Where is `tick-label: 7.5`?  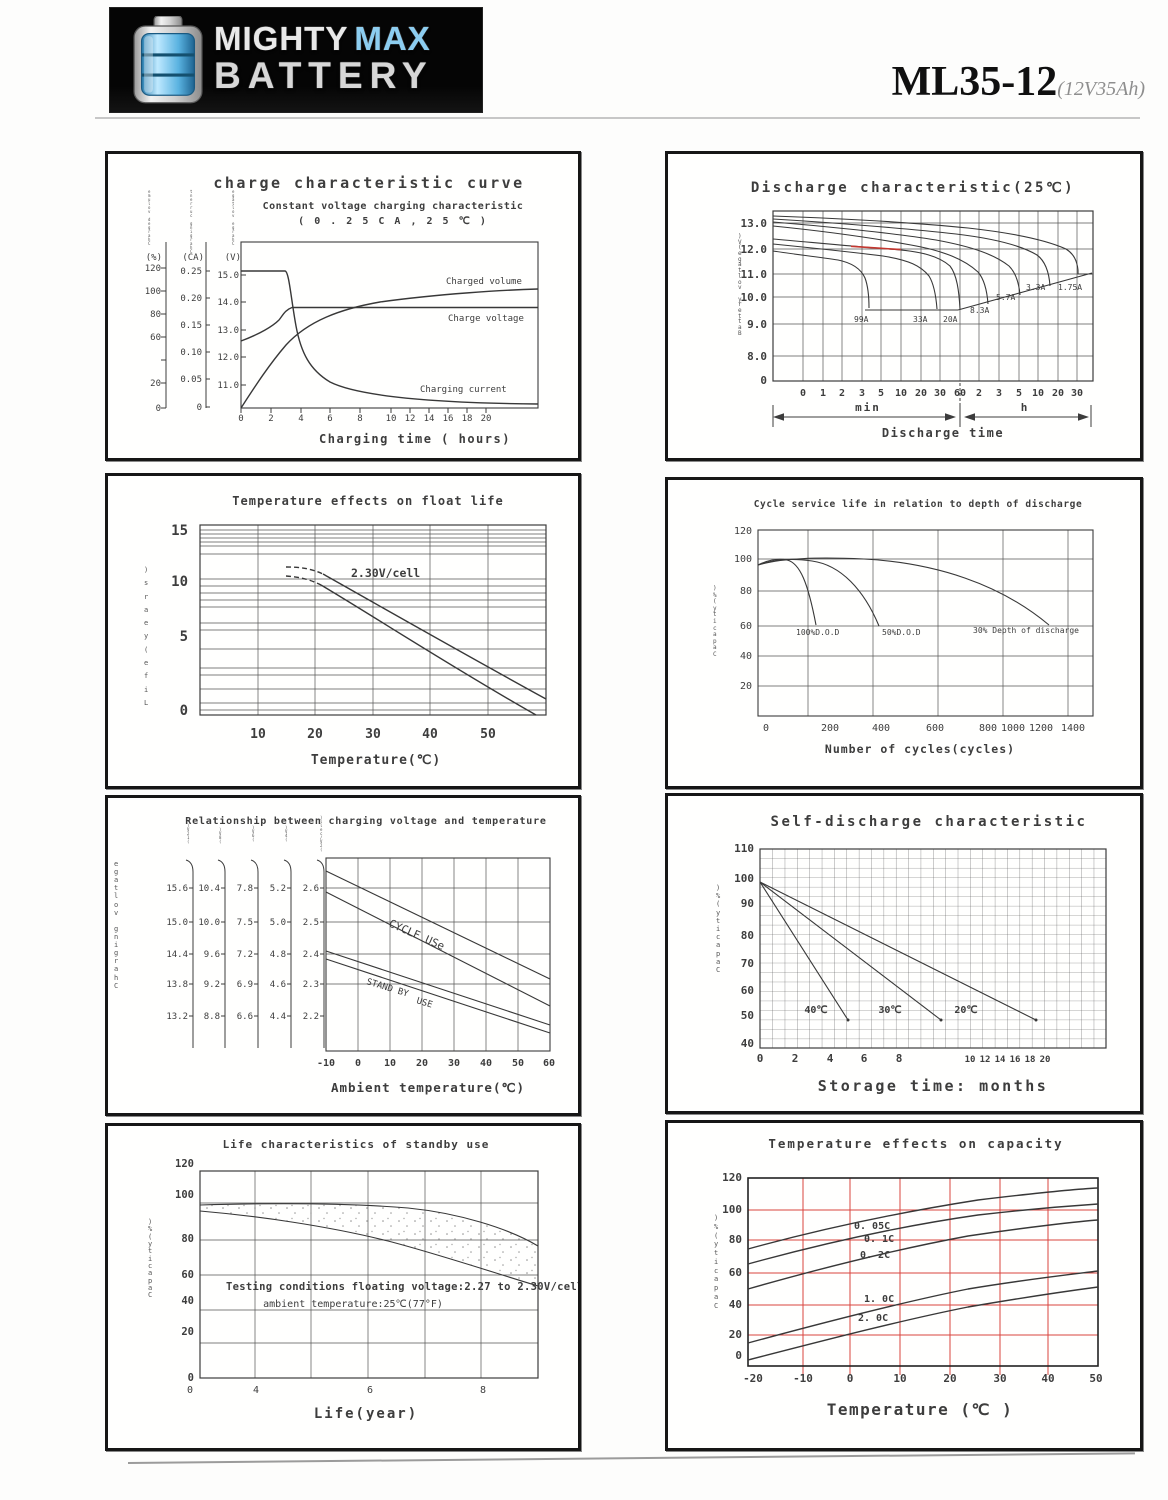 tick-label: 7.5 is located at coordinates (245, 923).